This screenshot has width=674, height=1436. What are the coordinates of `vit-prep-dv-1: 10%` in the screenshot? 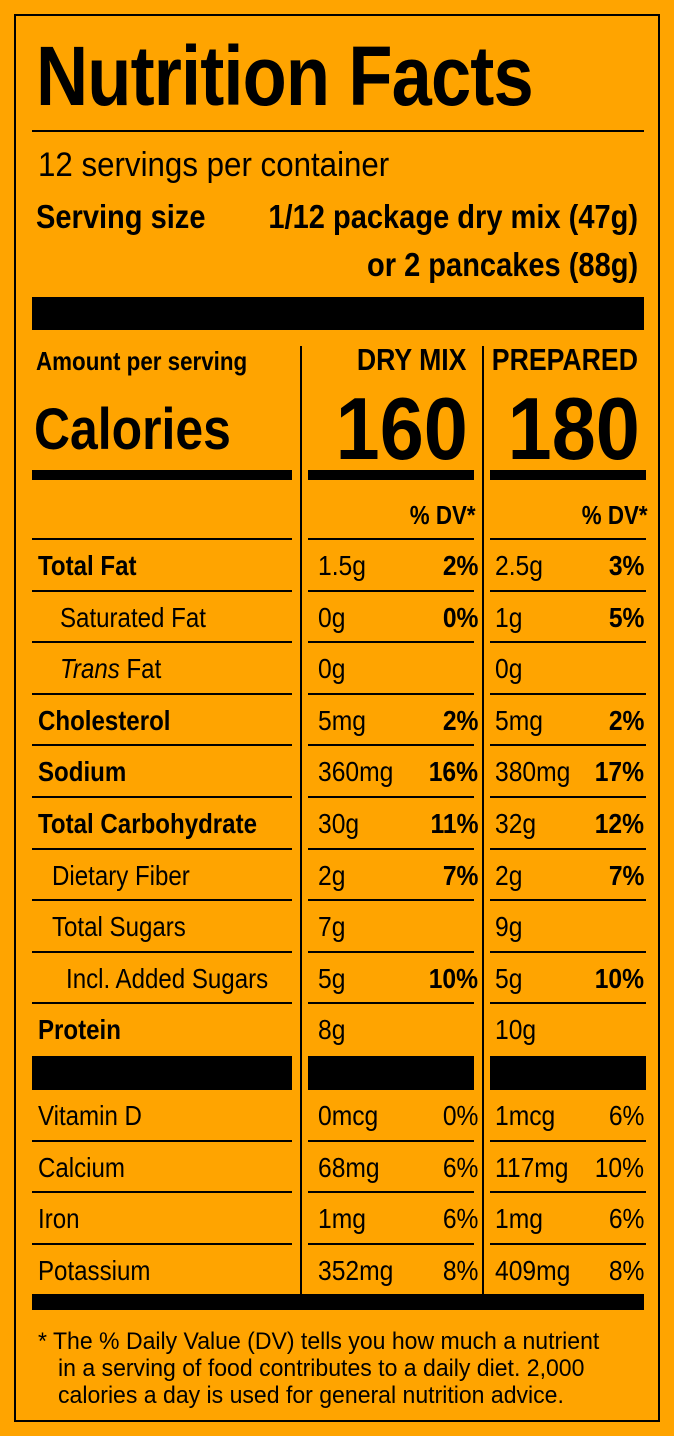 It's located at (619, 1167).